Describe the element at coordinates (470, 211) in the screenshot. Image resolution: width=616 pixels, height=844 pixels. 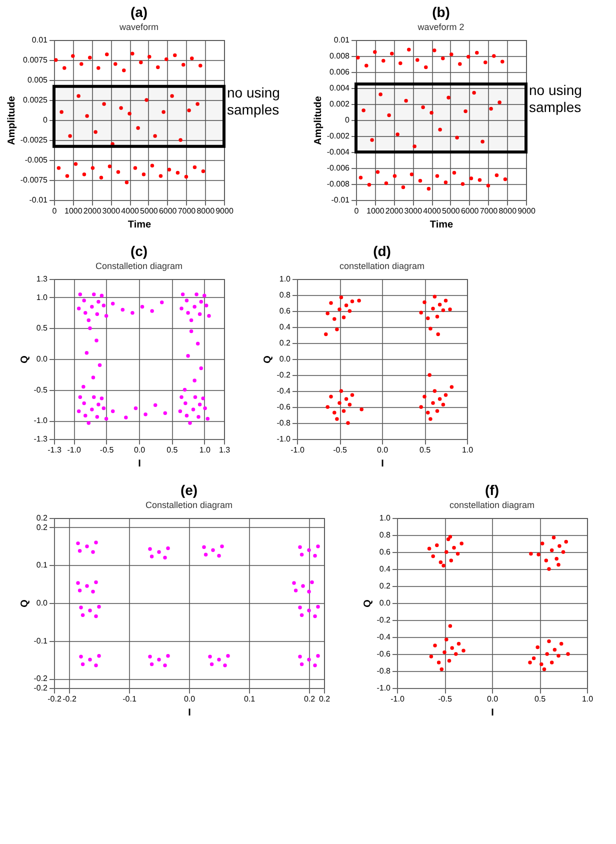
I see `x-tick-label: 6000` at that location.